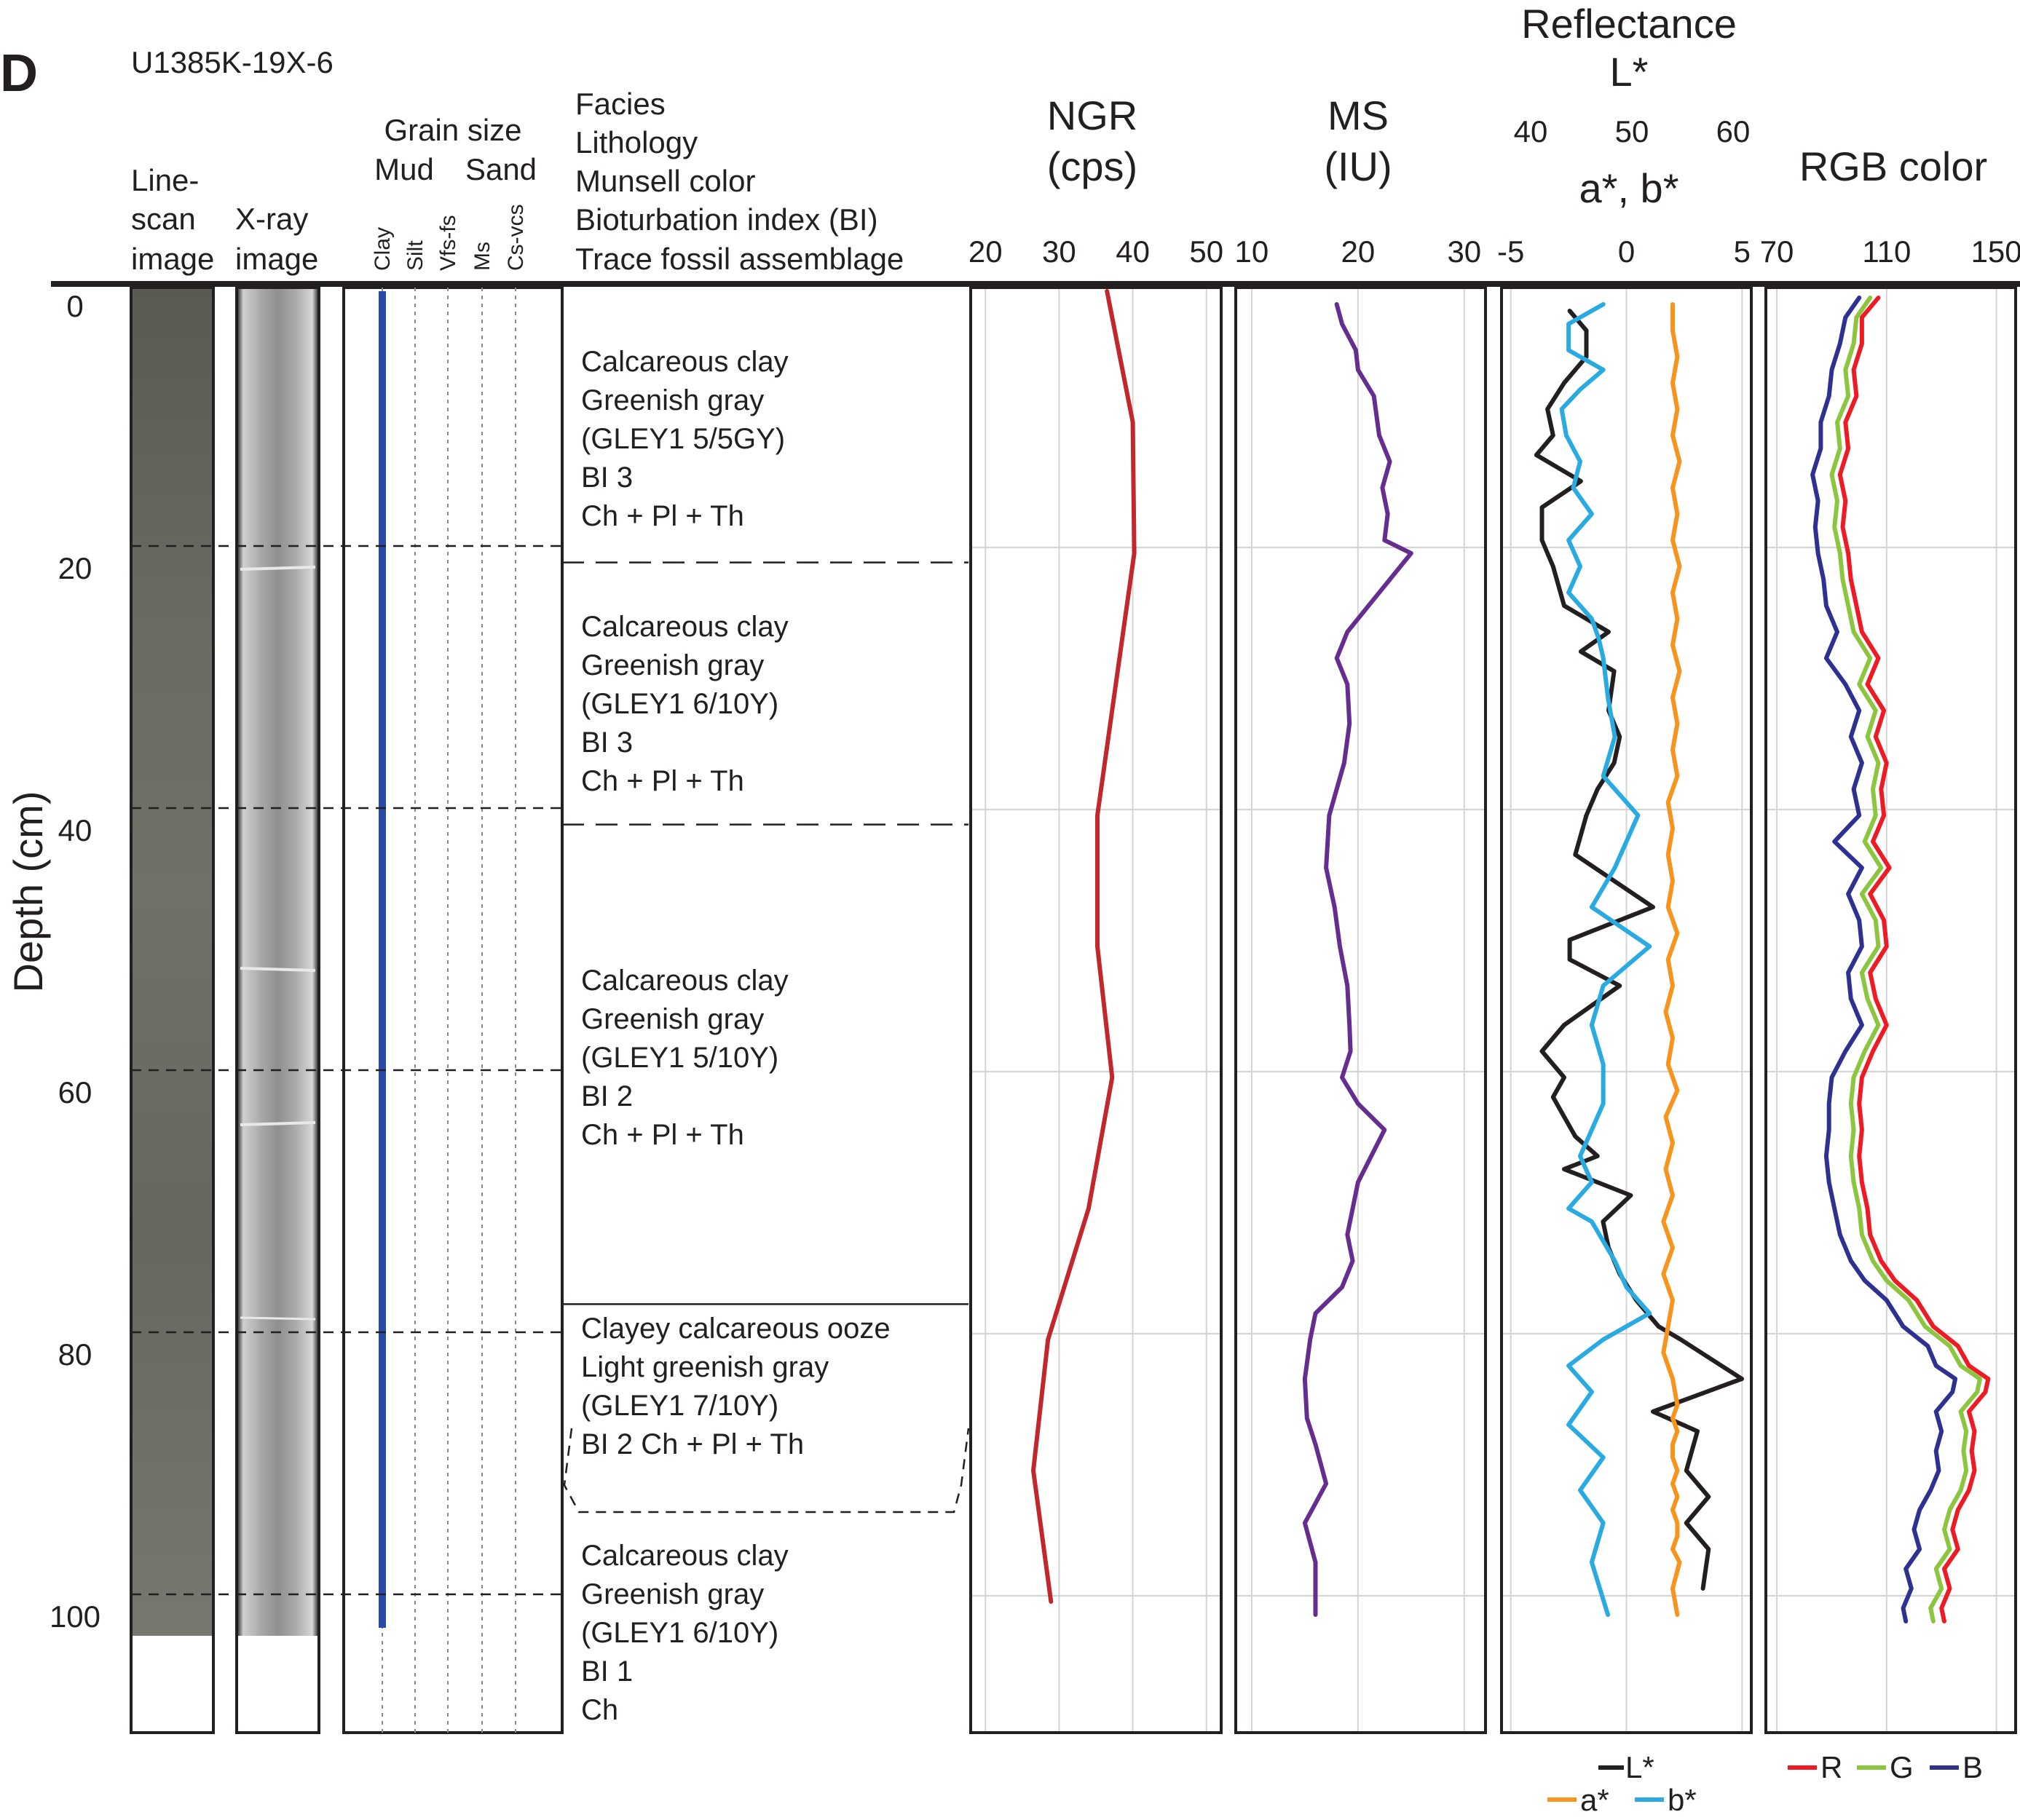 This screenshot has height=1820, width=2020. What do you see at coordinates (232, 62) in the screenshot?
I see `core-id: U1385K-19X-6` at bounding box center [232, 62].